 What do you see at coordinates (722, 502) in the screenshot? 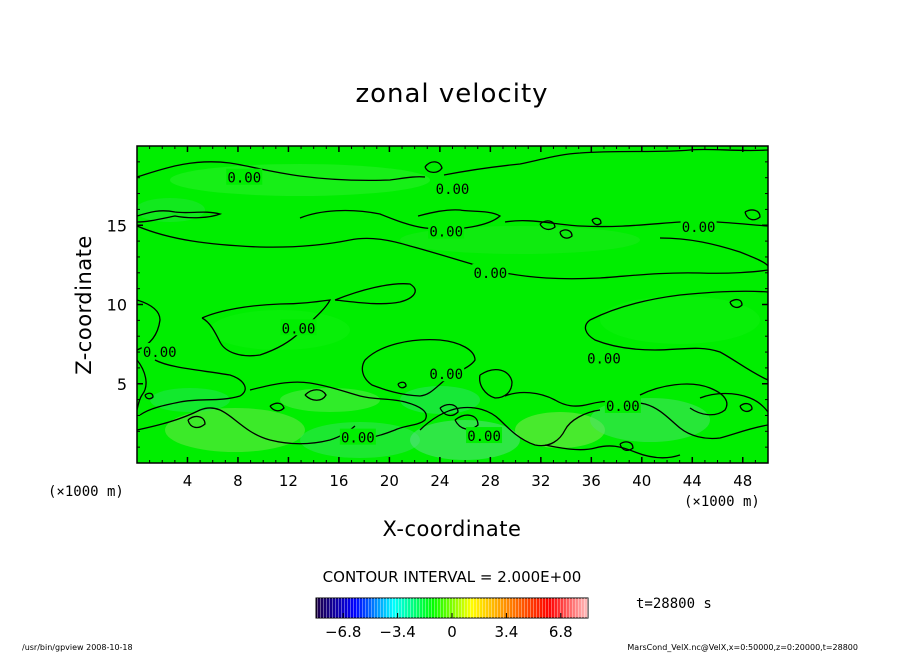
I see `x-axis-unit-right: (×1000 m)` at bounding box center [722, 502].